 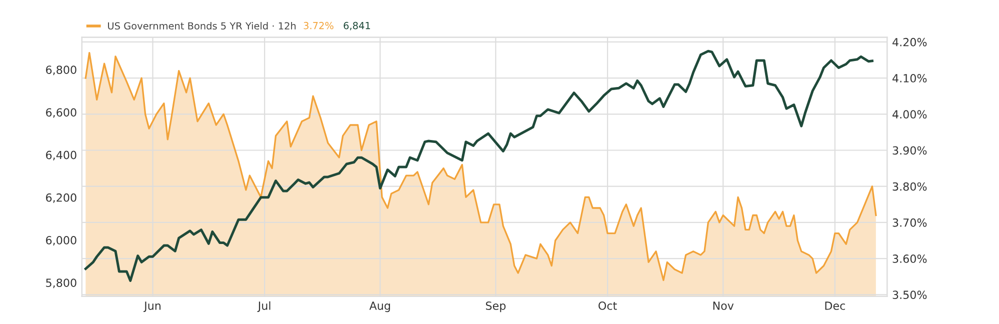 What do you see at coordinates (607, 306) in the screenshot?
I see `x-tick-label: Oct` at bounding box center [607, 306].